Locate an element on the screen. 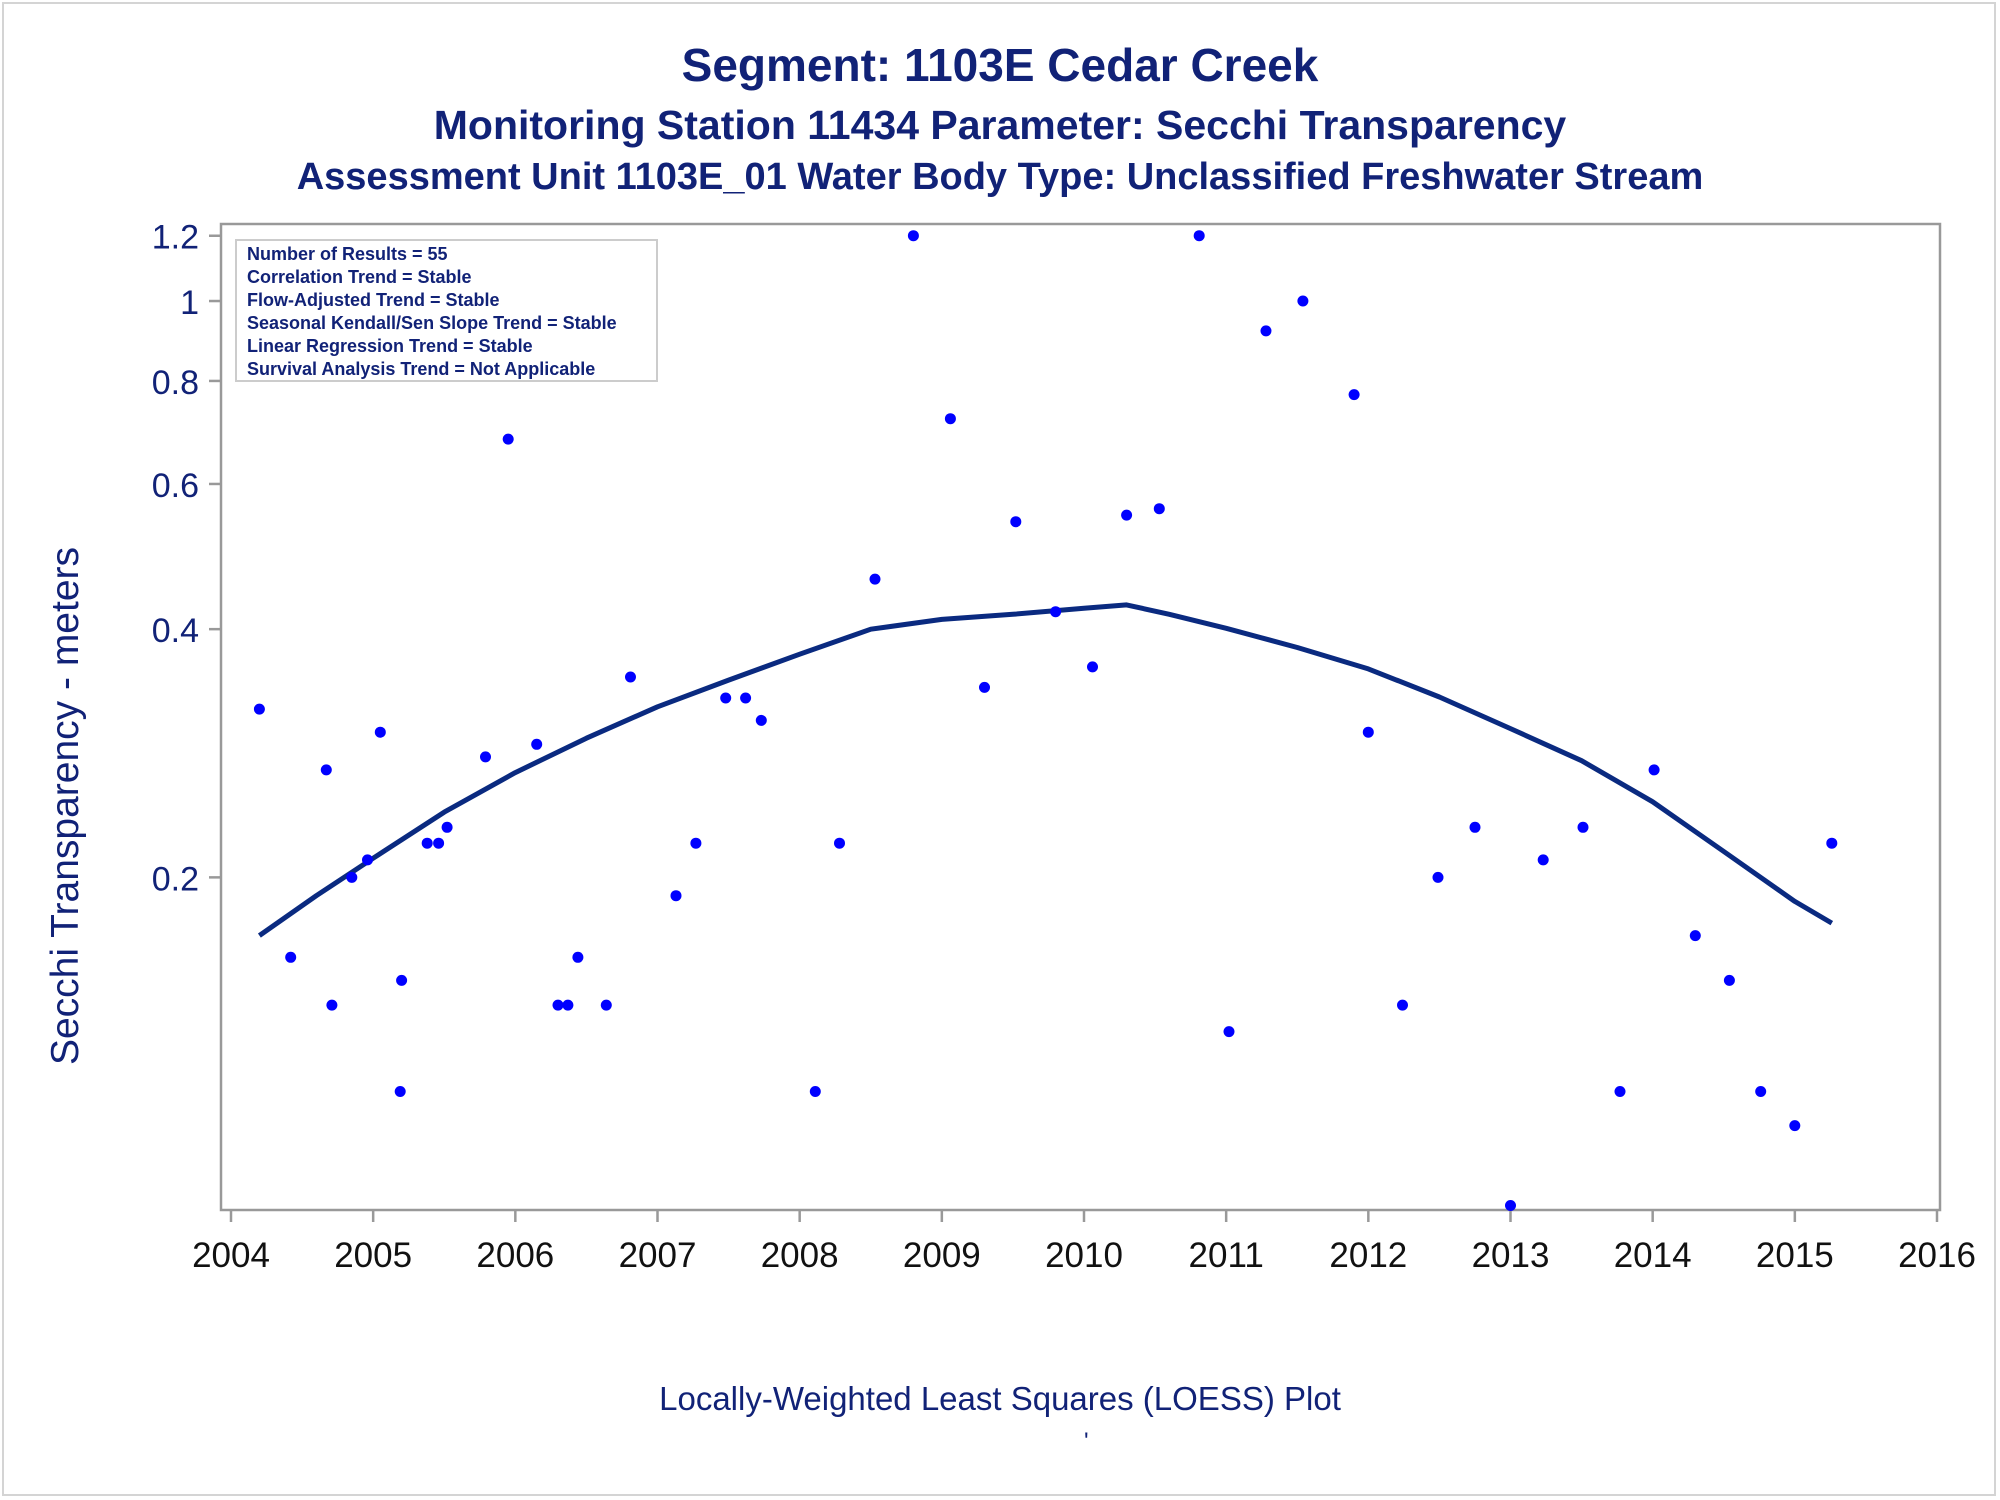 The height and width of the screenshot is (1500, 2000). y-axis: 0.2 0.4 0.6 0.8 1 1.2 is located at coordinates (186, 558).